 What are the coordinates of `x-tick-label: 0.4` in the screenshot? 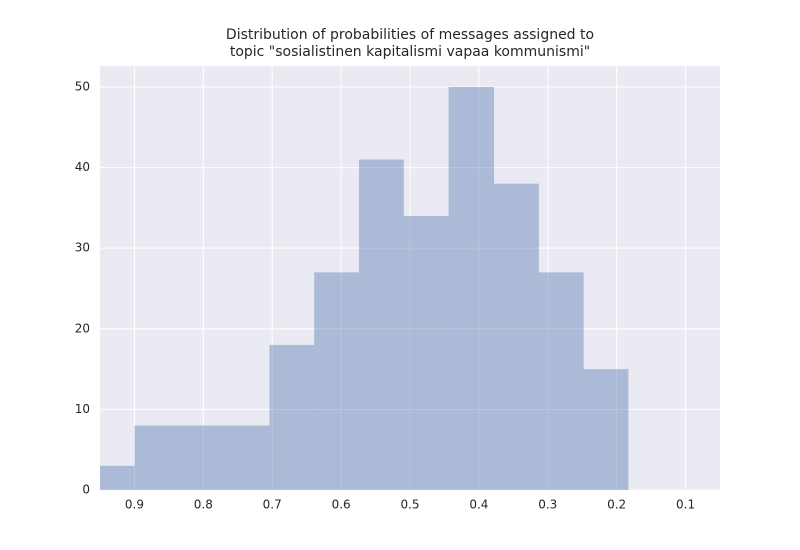 It's located at (478, 505).